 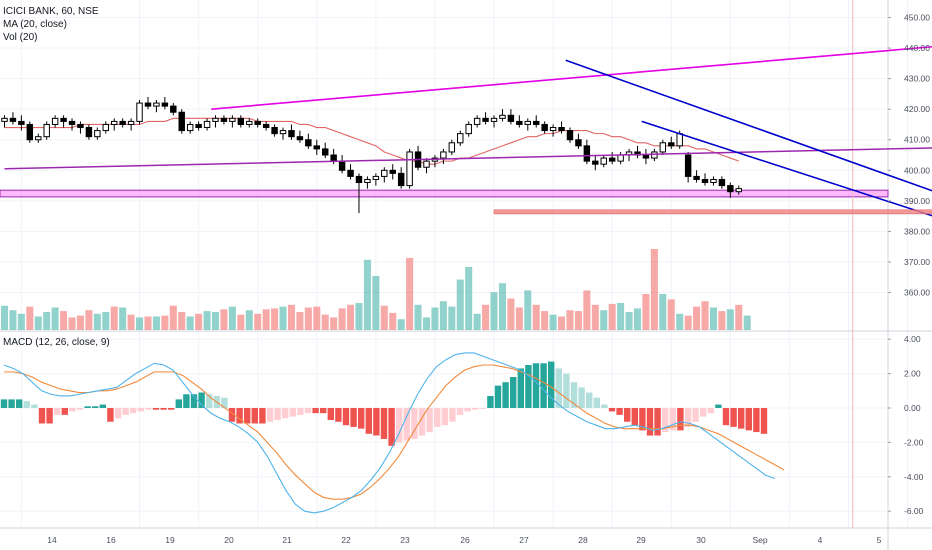 What do you see at coordinates (346, 540) in the screenshot?
I see `time-tick-label: 22` at bounding box center [346, 540].